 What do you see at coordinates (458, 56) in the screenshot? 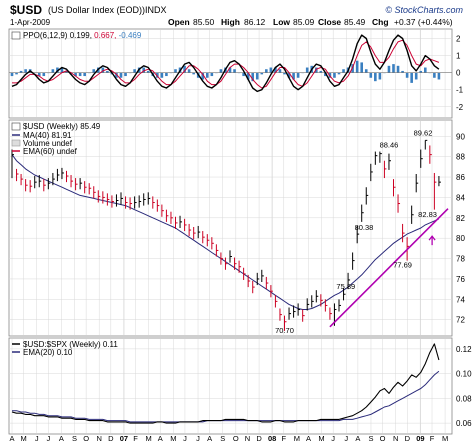
I see `y-tick-label: 1` at bounding box center [458, 56].